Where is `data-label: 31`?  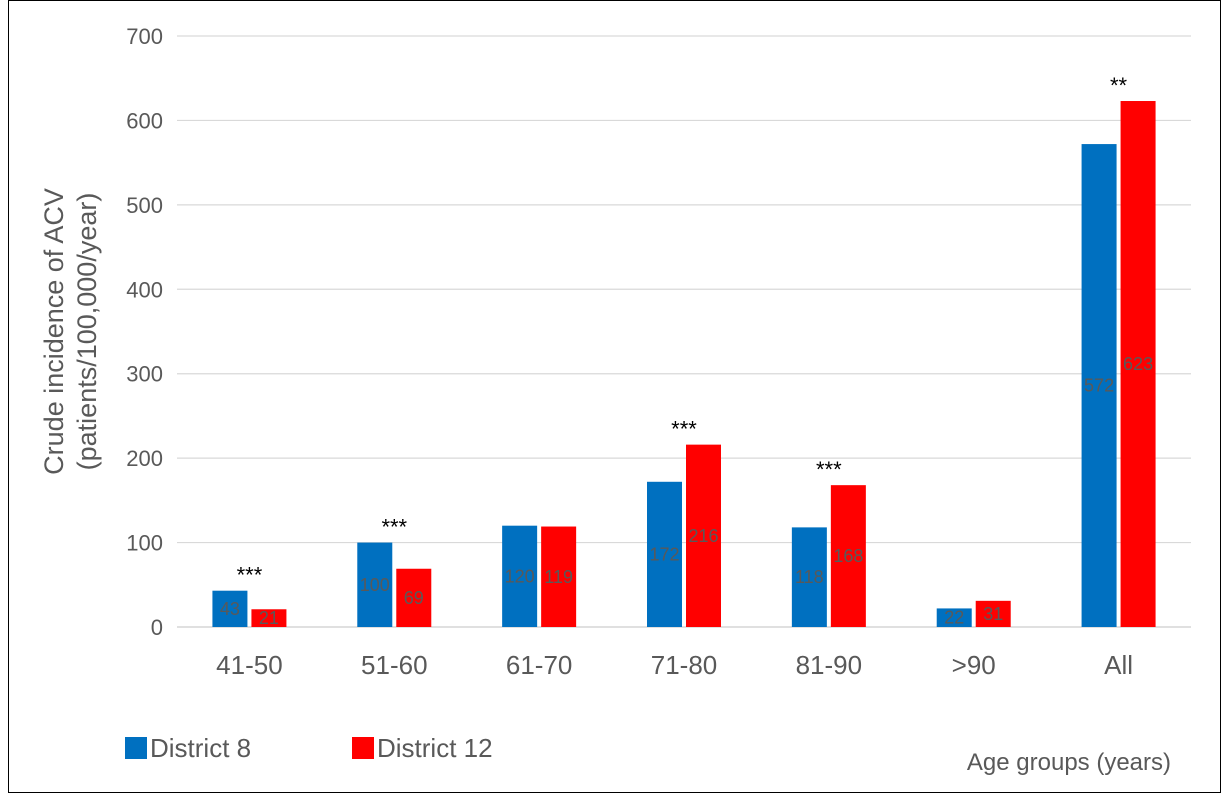
data-label: 31 is located at coordinates (993, 614).